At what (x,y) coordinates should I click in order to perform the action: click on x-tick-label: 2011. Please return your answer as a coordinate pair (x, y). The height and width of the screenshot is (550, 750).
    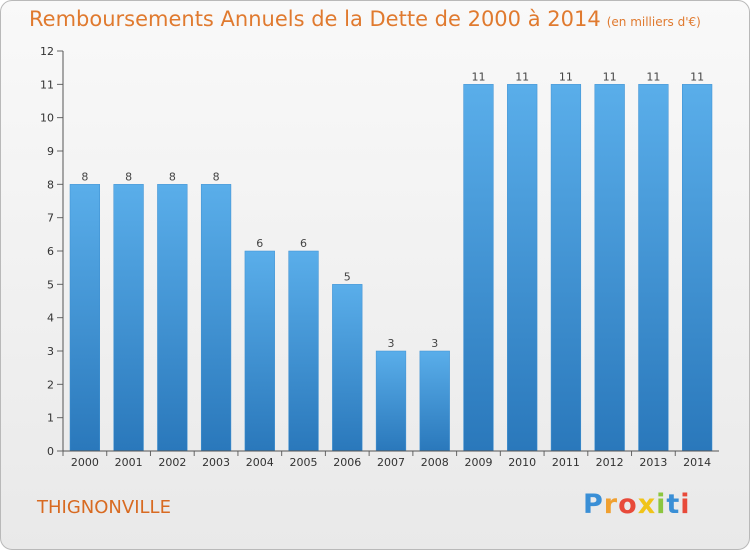
    Looking at the image, I should click on (566, 462).